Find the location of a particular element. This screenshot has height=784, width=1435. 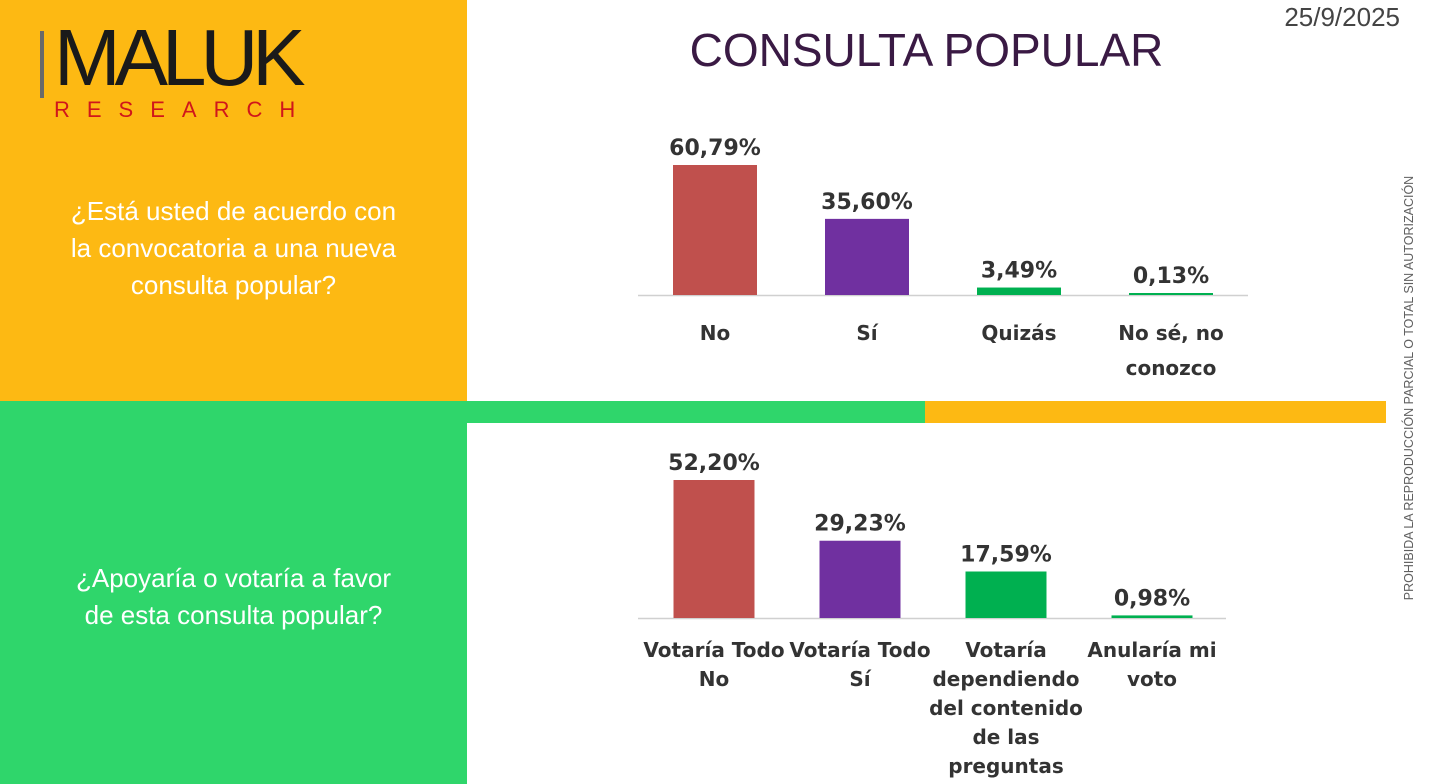

chart-1-category-label-2: Sí is located at coordinates (867, 333).